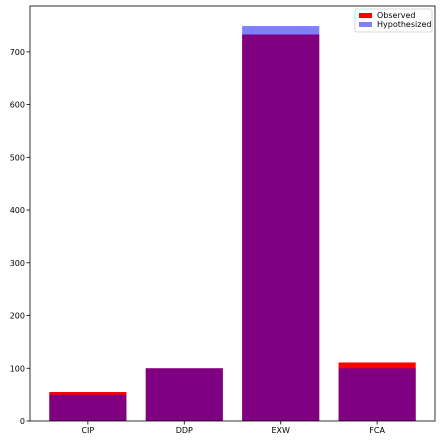 The image size is (443, 441). What do you see at coordinates (22, 421) in the screenshot?
I see `y-tick-label-0: 0` at bounding box center [22, 421].